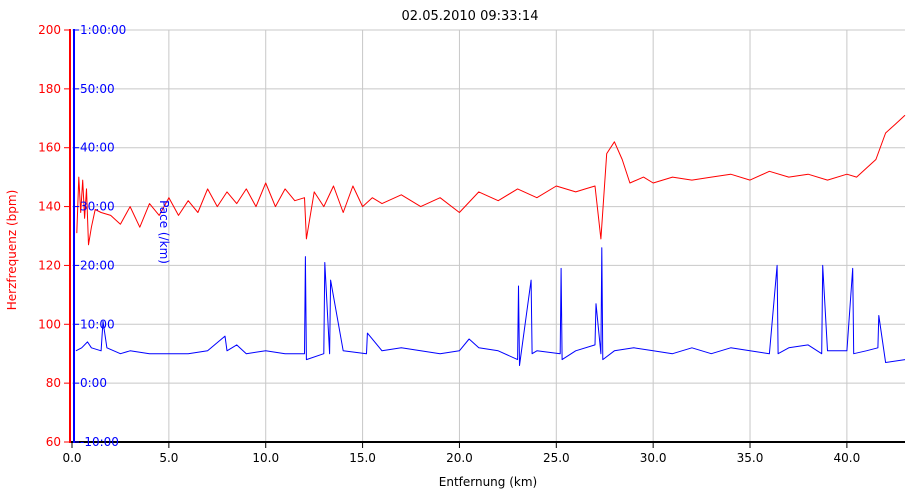  I want to click on left-tick-label: 160, so click(49, 148).